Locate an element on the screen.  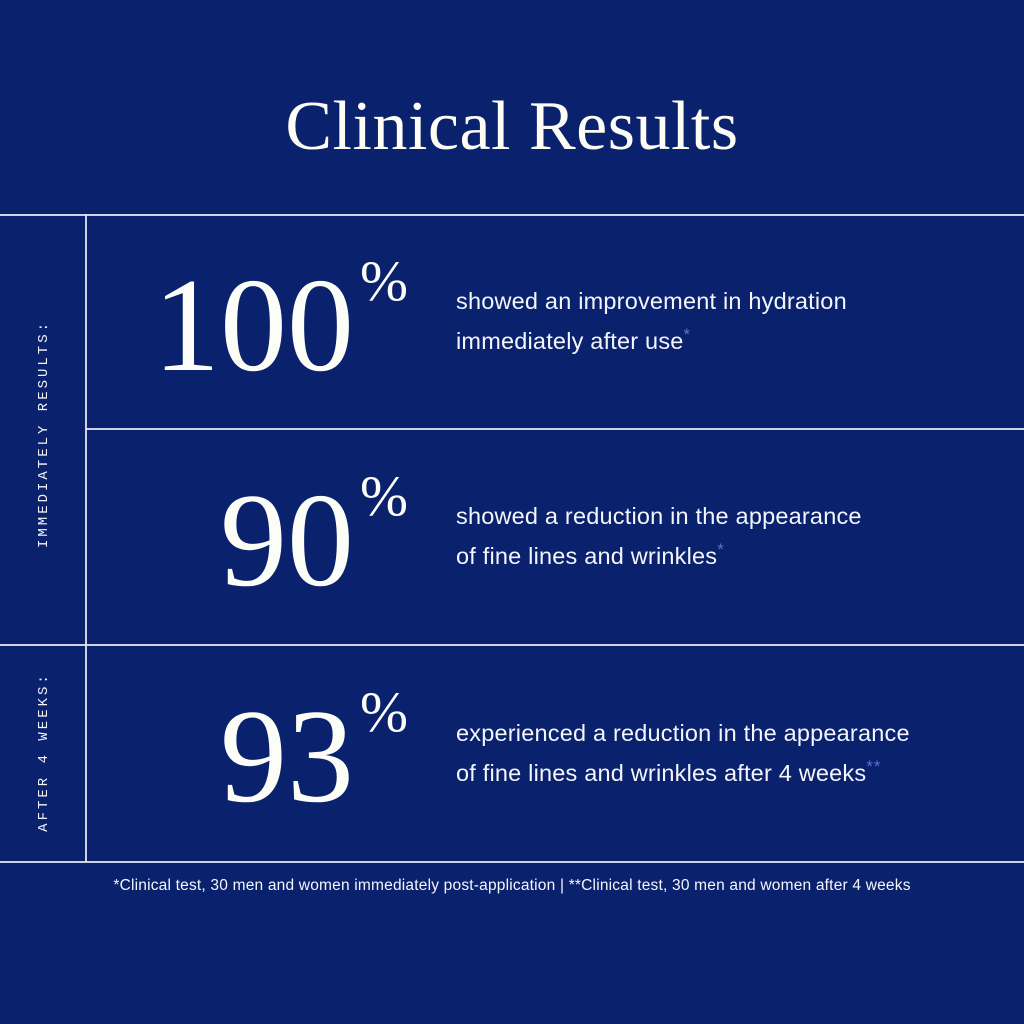
section-label-immediately-results: IMMEDIATELY RESULTS: is located at coordinates (44, 434).